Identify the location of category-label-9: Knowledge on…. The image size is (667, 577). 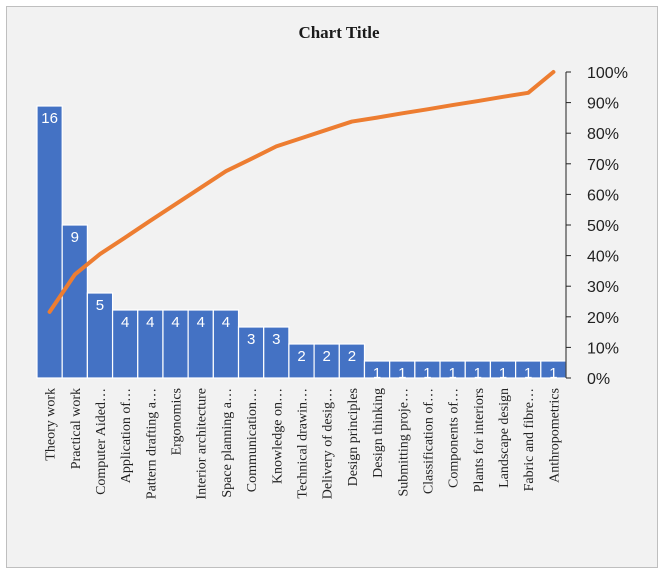
(277, 436).